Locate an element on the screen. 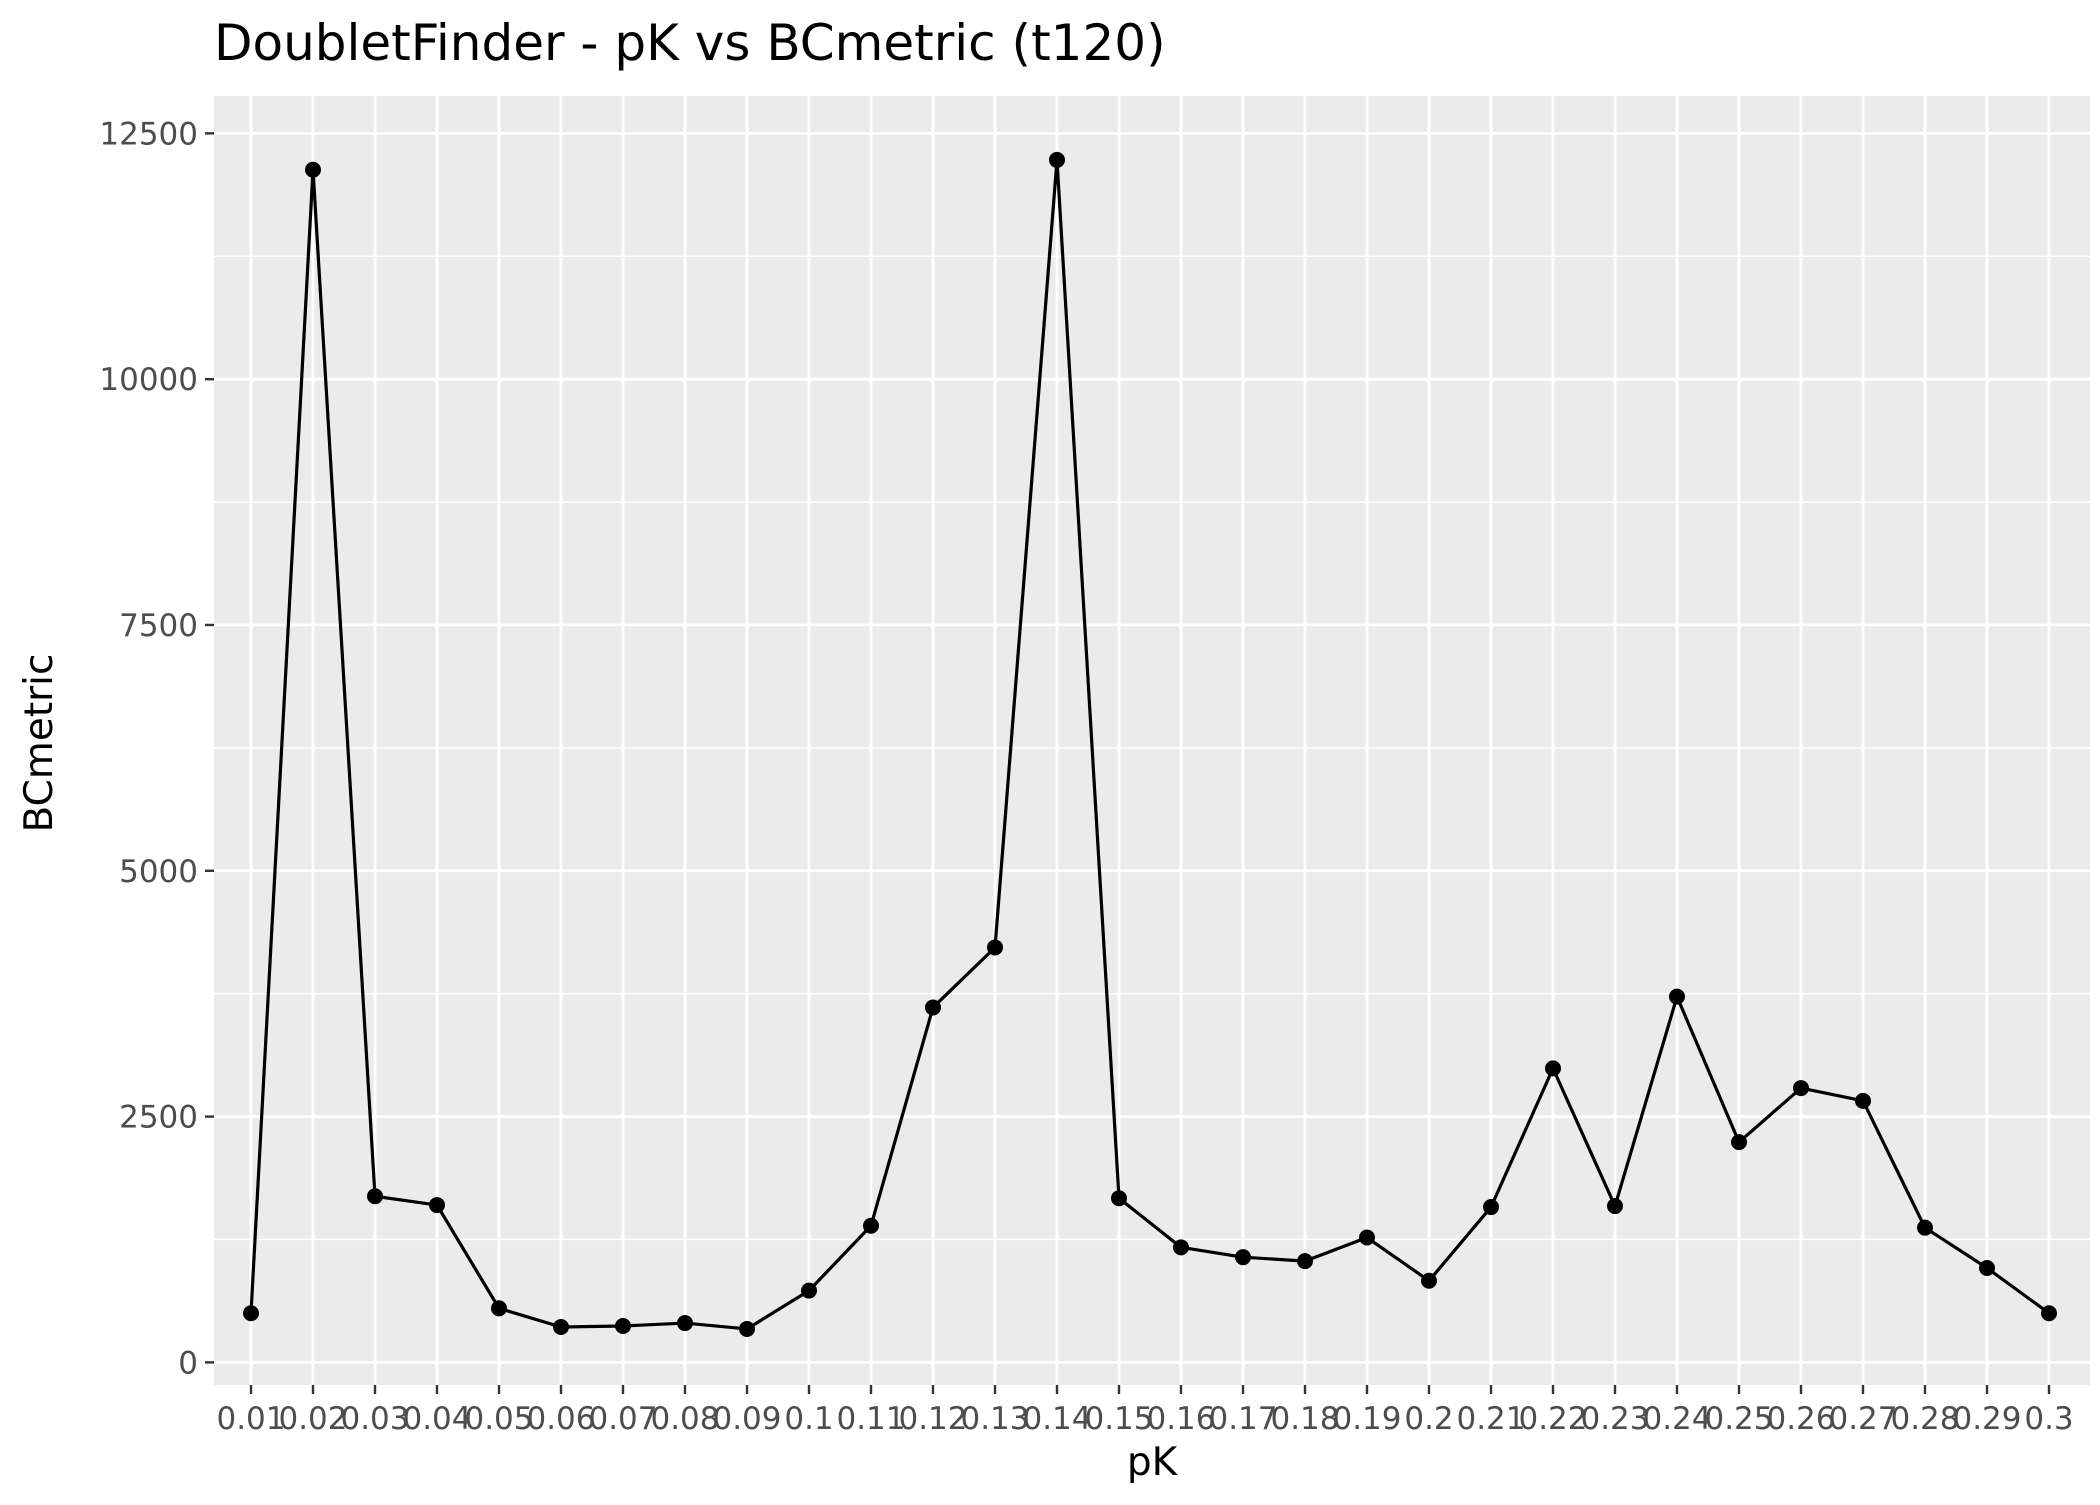 The height and width of the screenshot is (1505, 2100). x-tick-label: 0.29 is located at coordinates (1986, 1419).